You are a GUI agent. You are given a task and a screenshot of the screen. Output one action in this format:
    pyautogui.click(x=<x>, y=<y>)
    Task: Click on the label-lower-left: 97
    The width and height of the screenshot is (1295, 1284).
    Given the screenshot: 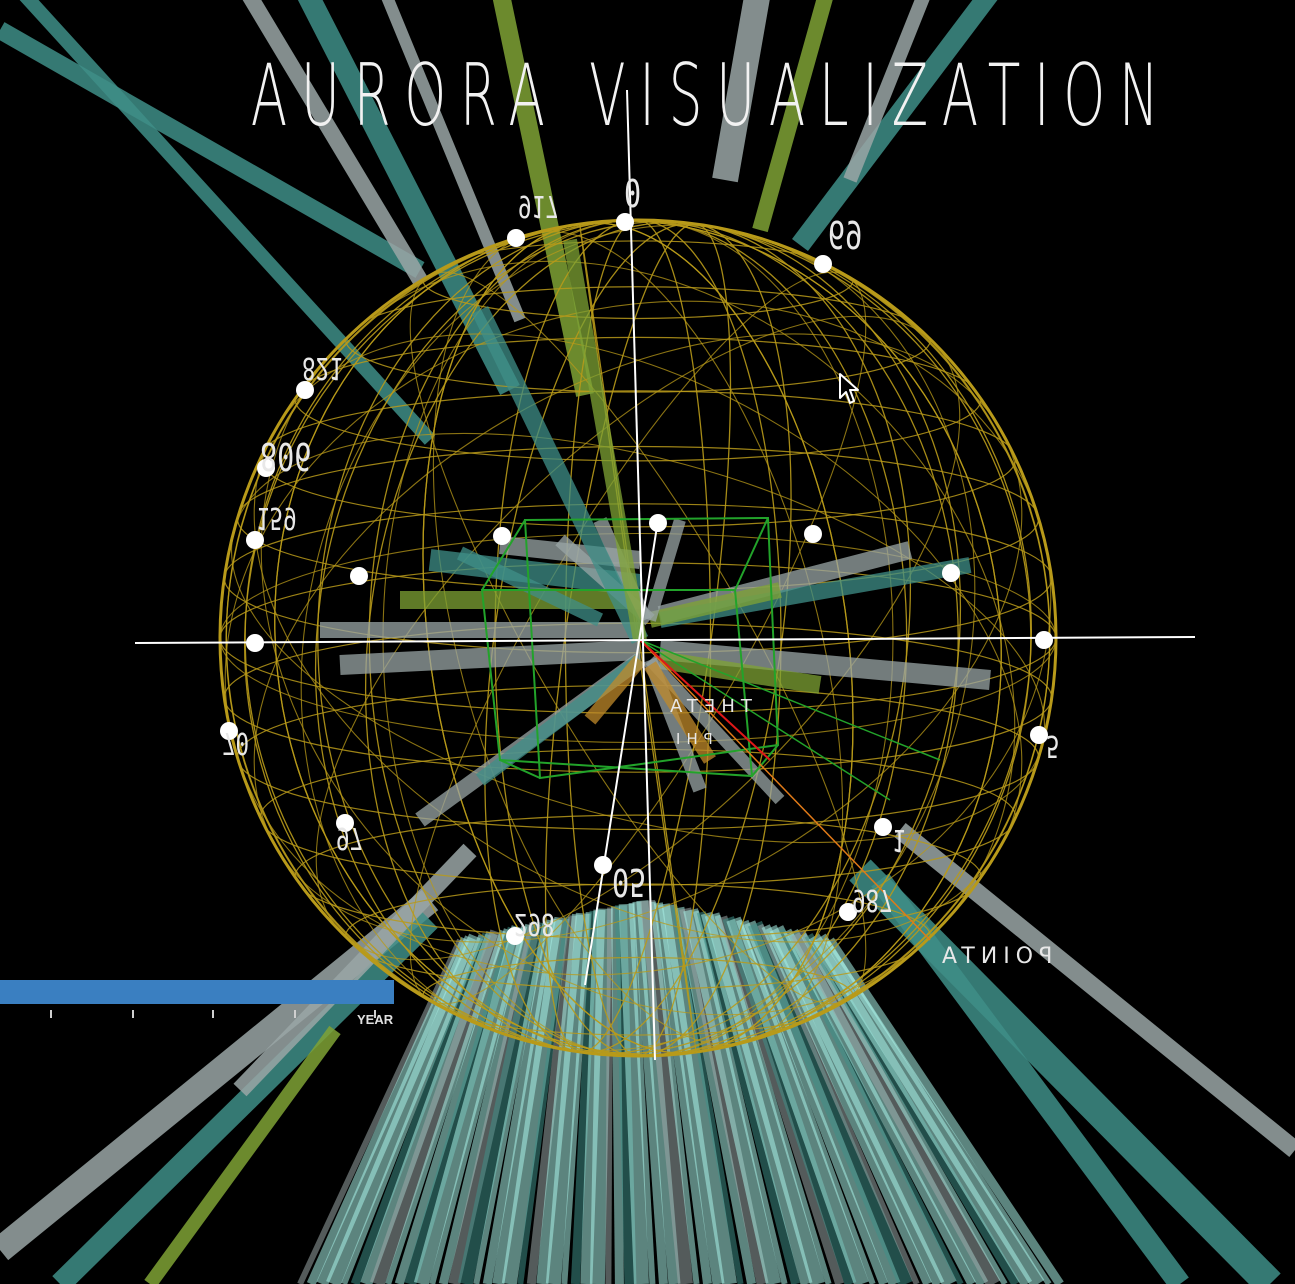 What is the action you would take?
    pyautogui.click(x=350, y=837)
    